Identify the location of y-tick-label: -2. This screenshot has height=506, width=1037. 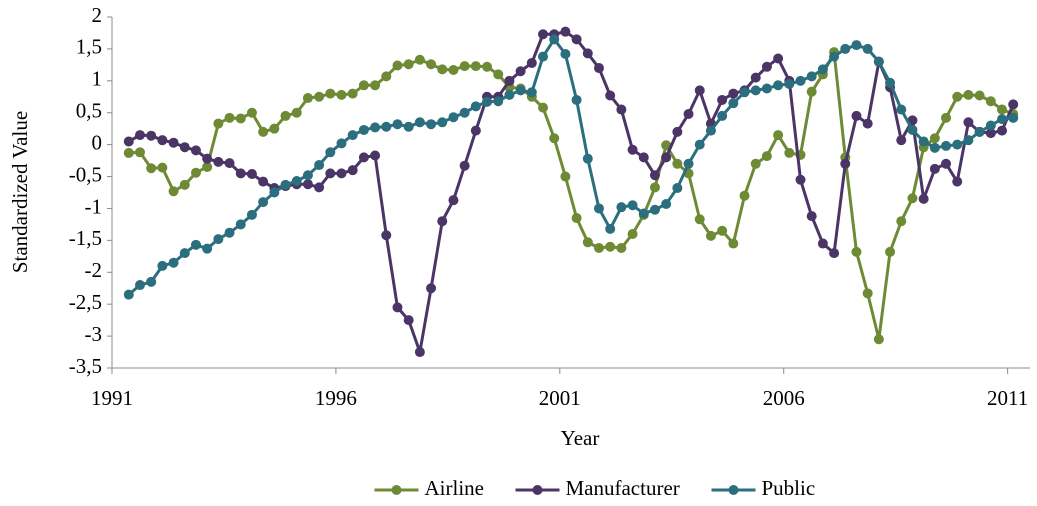
(94, 270).